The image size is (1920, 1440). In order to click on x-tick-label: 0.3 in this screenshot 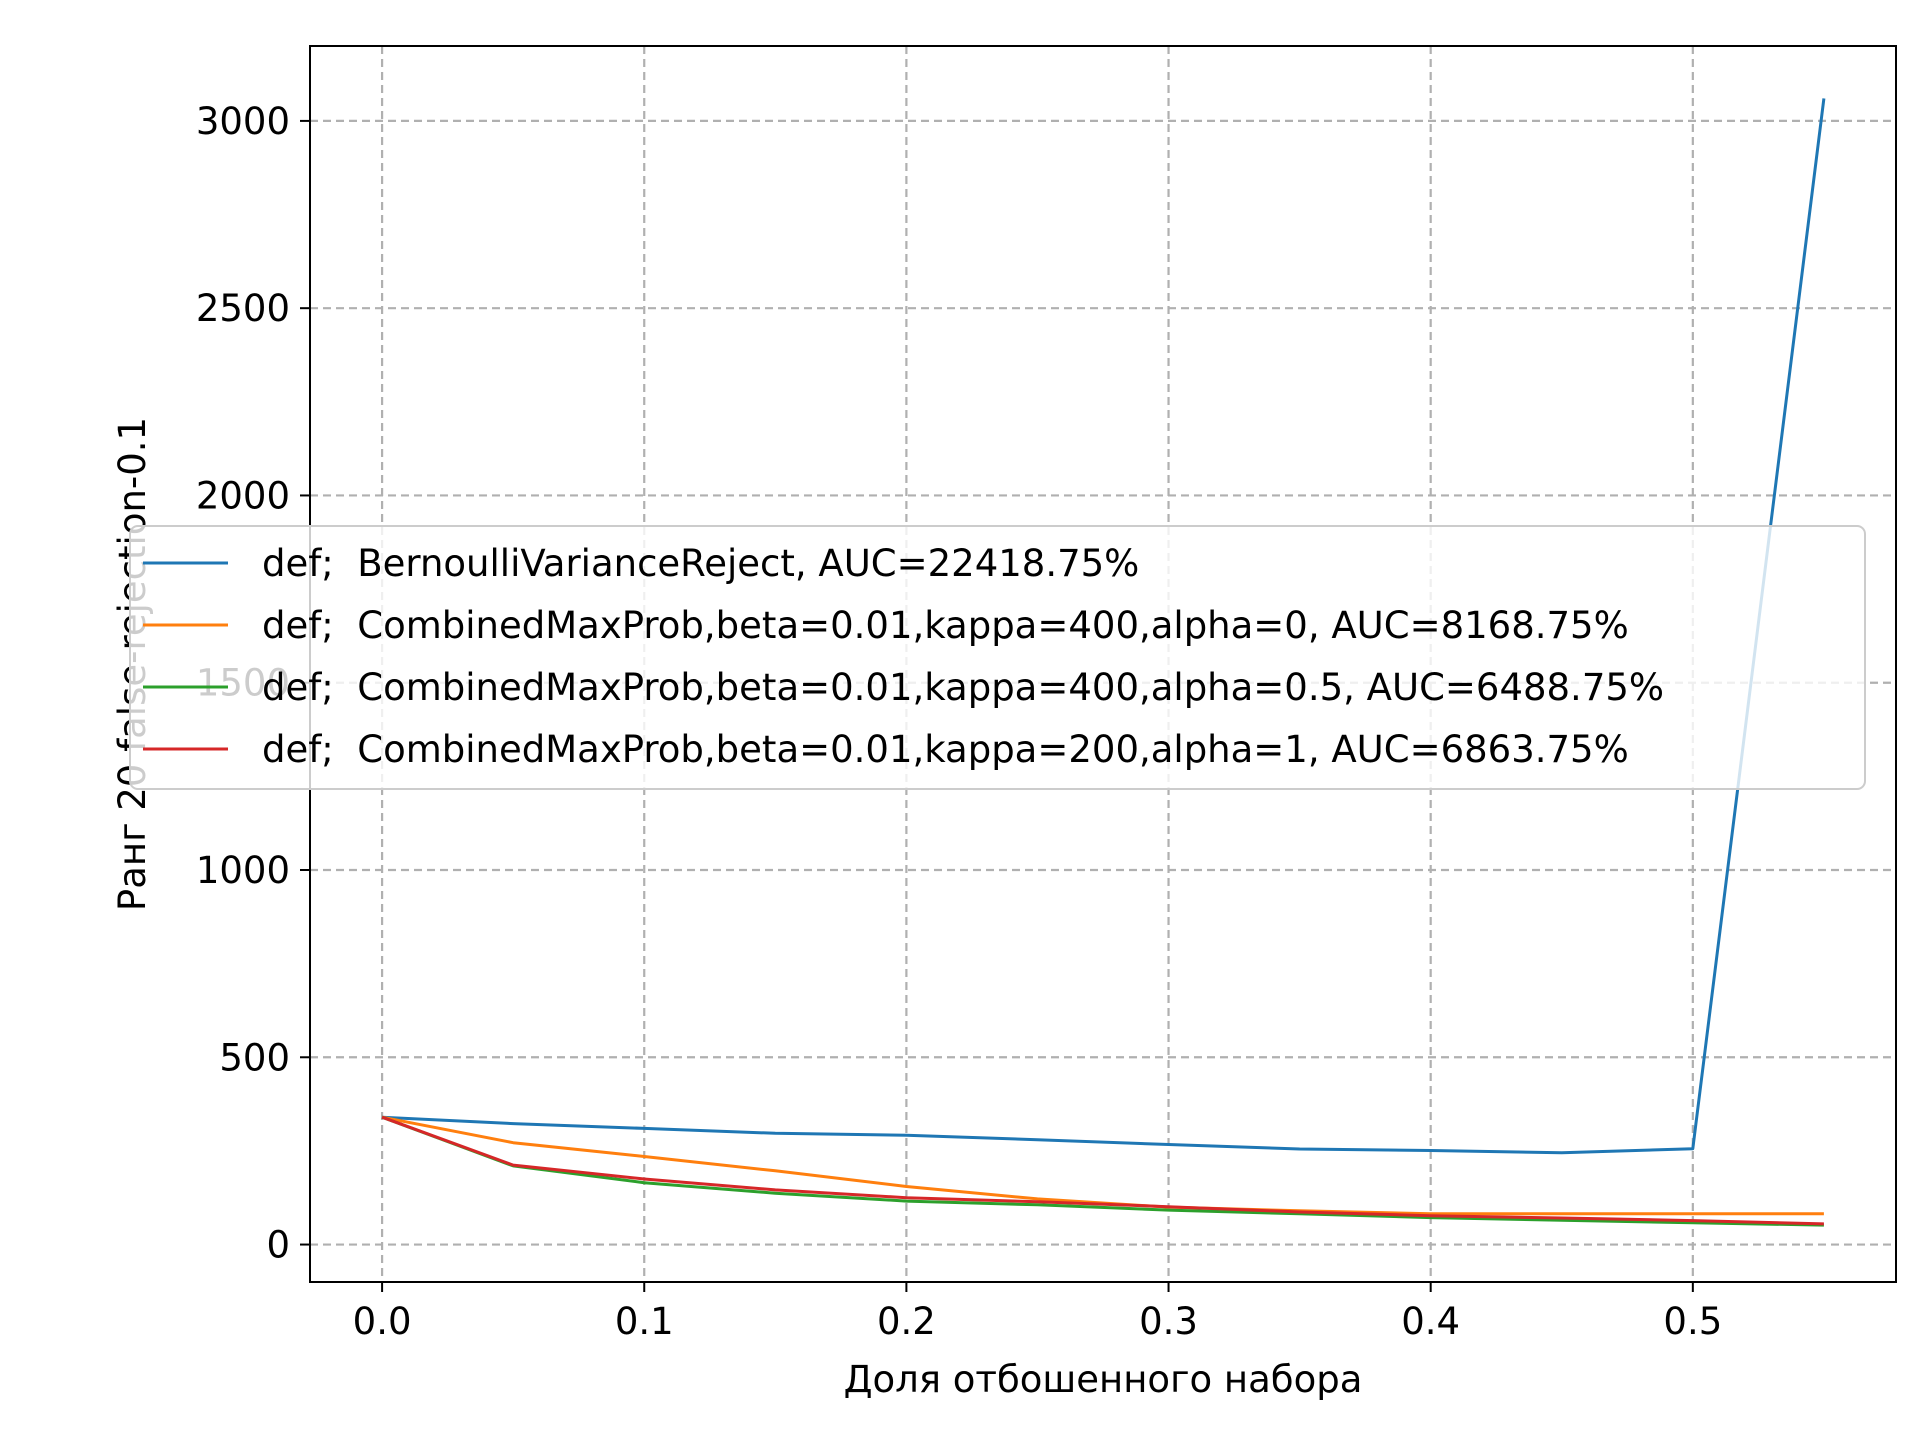, I will do `click(1168, 1321)`.